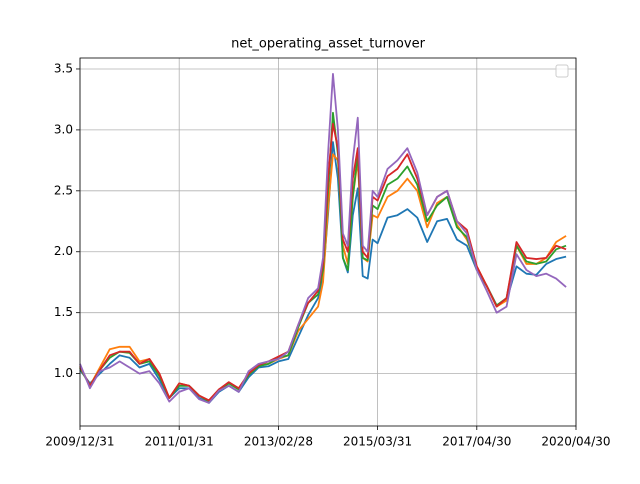  I want to click on x-tick-label: 2017/04/30, so click(476, 442).